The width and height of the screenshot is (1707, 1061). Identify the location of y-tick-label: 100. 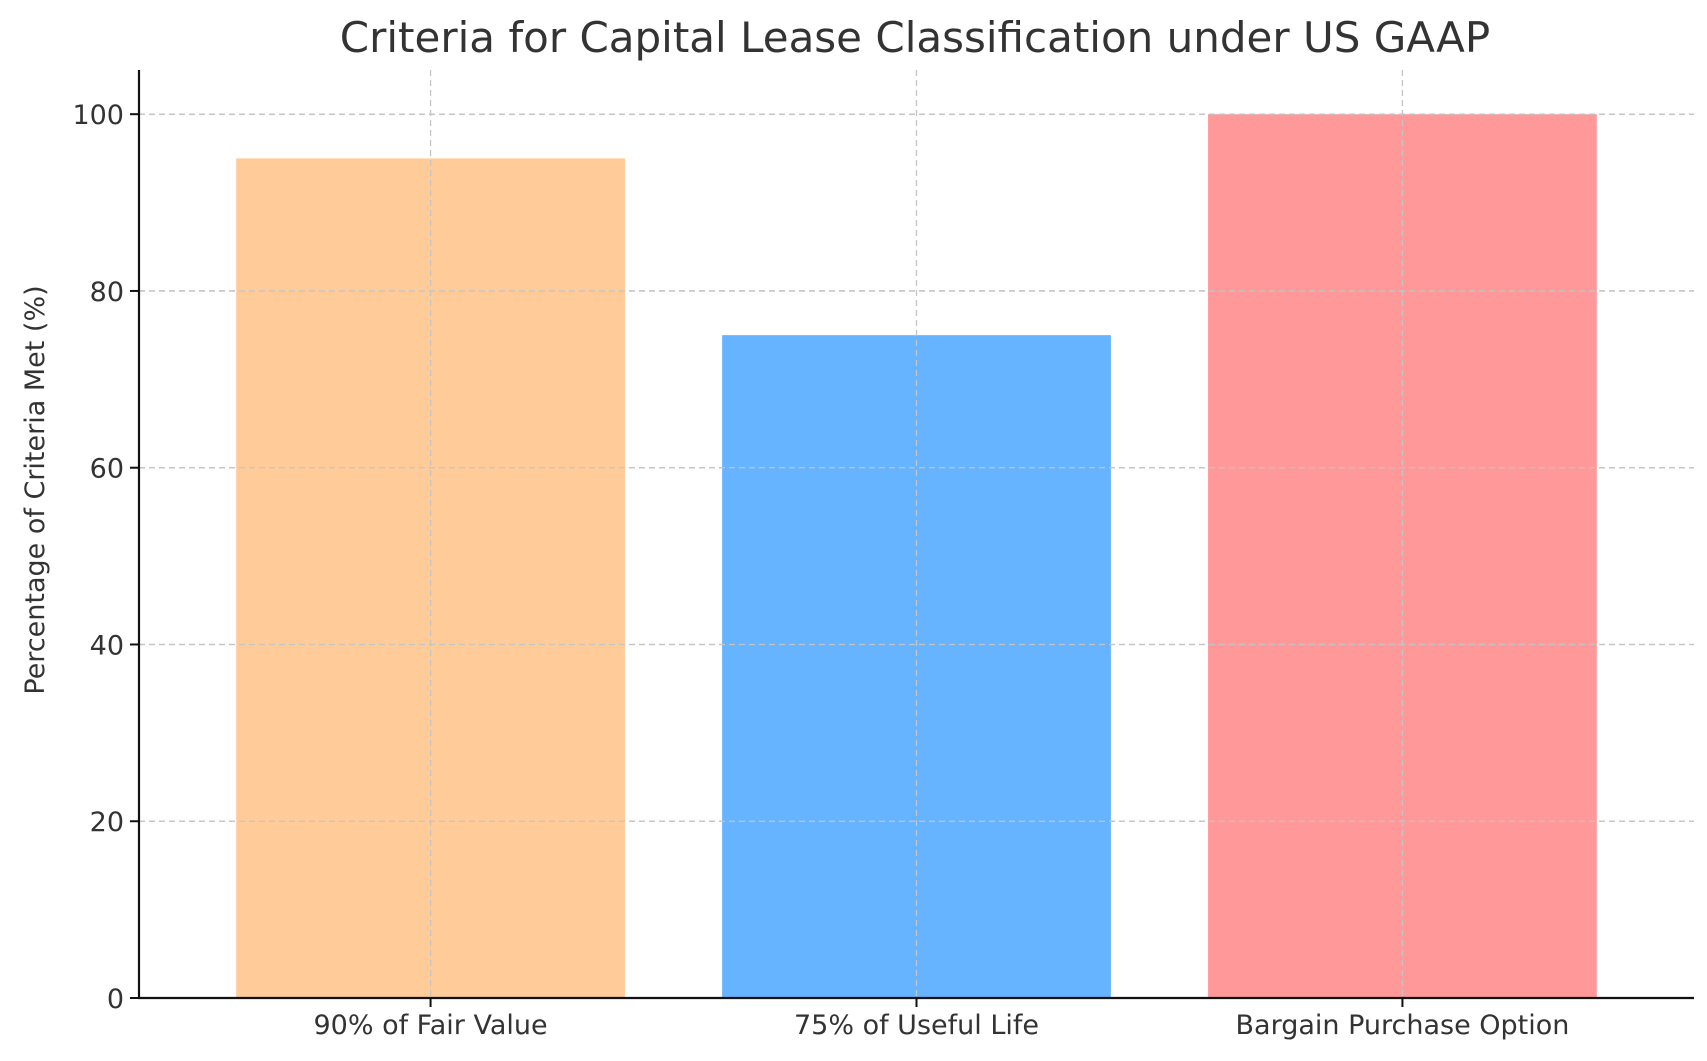
(98, 115).